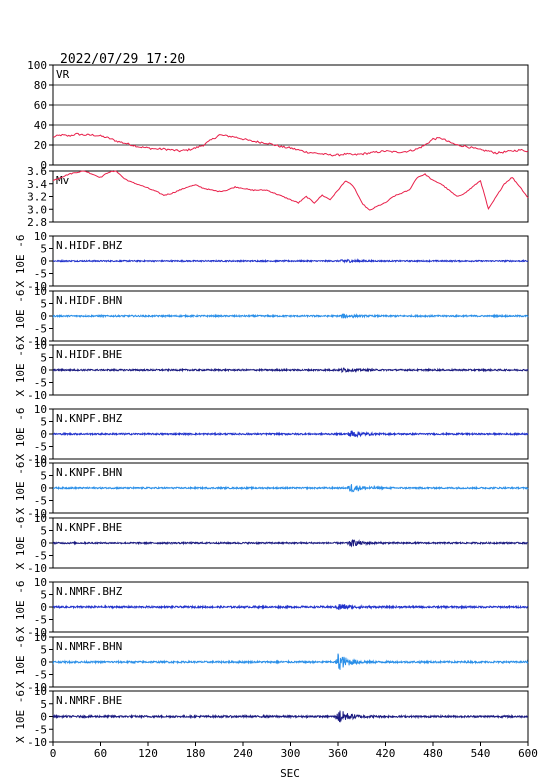 The width and height of the screenshot is (554, 781). Describe the element at coordinates (386, 753) in the screenshot. I see `x-tick-label: 420` at that location.